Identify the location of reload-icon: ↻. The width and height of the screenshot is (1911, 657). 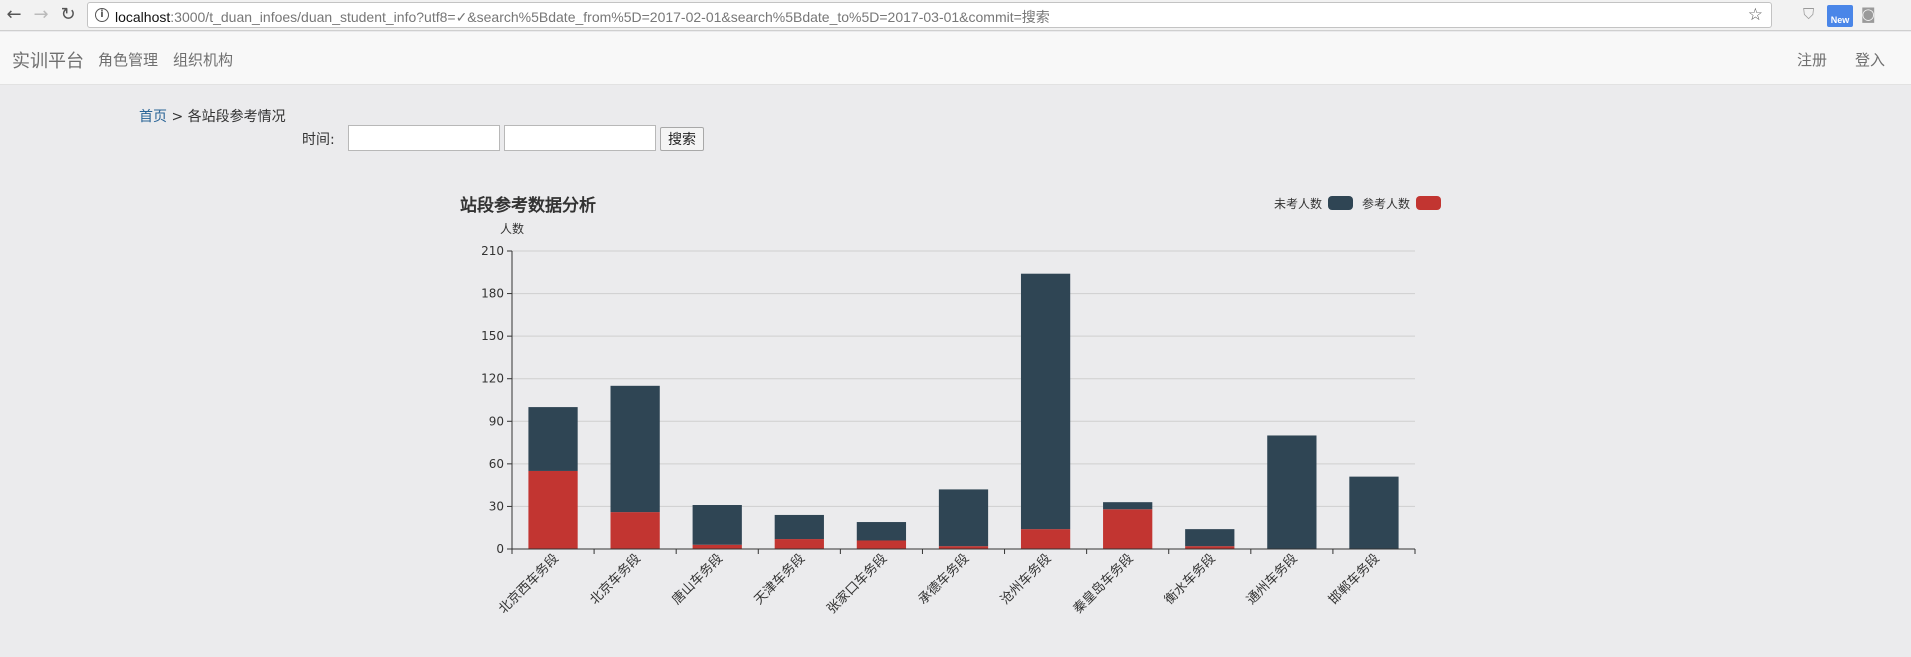
(68, 14).